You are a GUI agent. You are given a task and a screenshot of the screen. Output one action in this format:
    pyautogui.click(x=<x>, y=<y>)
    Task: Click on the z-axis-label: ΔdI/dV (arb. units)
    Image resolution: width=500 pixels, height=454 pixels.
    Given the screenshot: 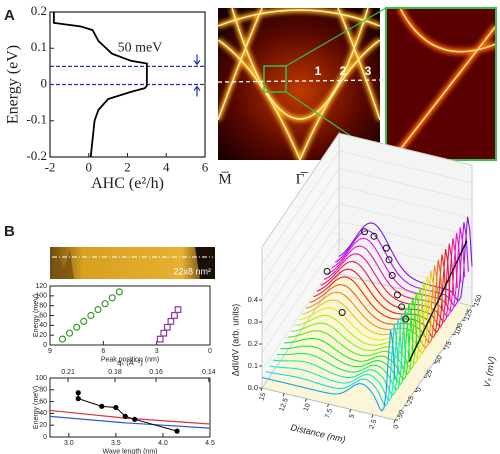 What is the action you would take?
    pyautogui.click(x=235, y=340)
    